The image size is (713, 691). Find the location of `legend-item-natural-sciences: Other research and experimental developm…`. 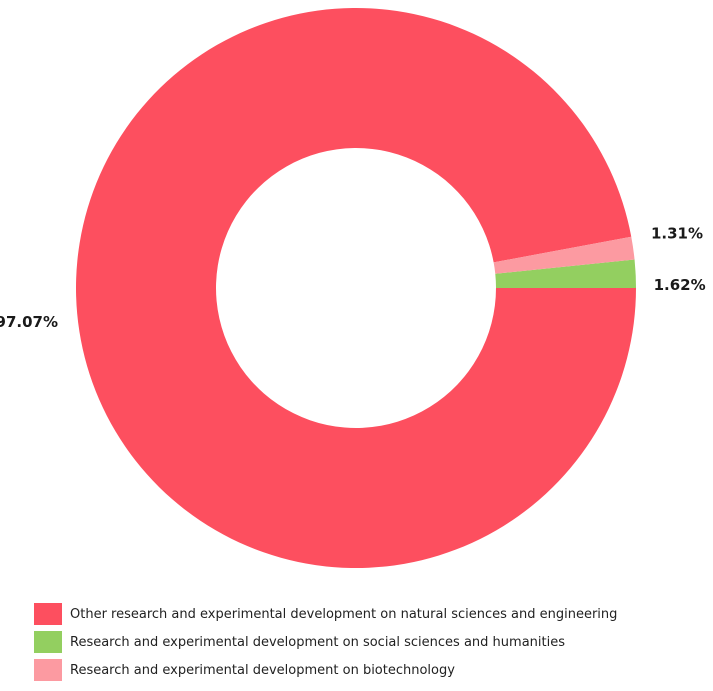

legend-item-natural-sciences: Other research and experimental developm… is located at coordinates (325, 614).